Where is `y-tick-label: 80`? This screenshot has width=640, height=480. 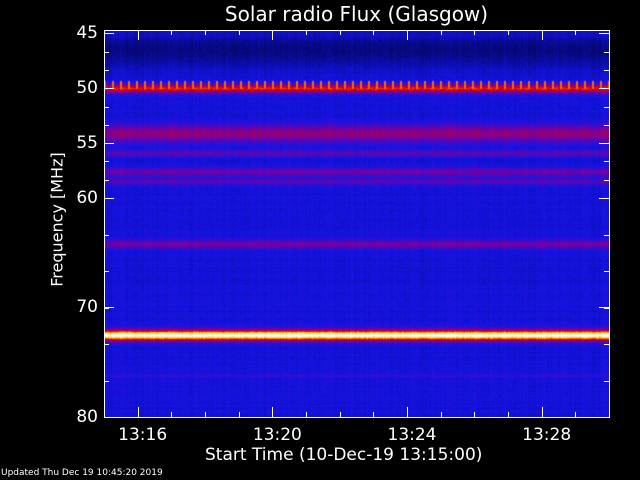 y-tick-label: 80 is located at coordinates (87, 417).